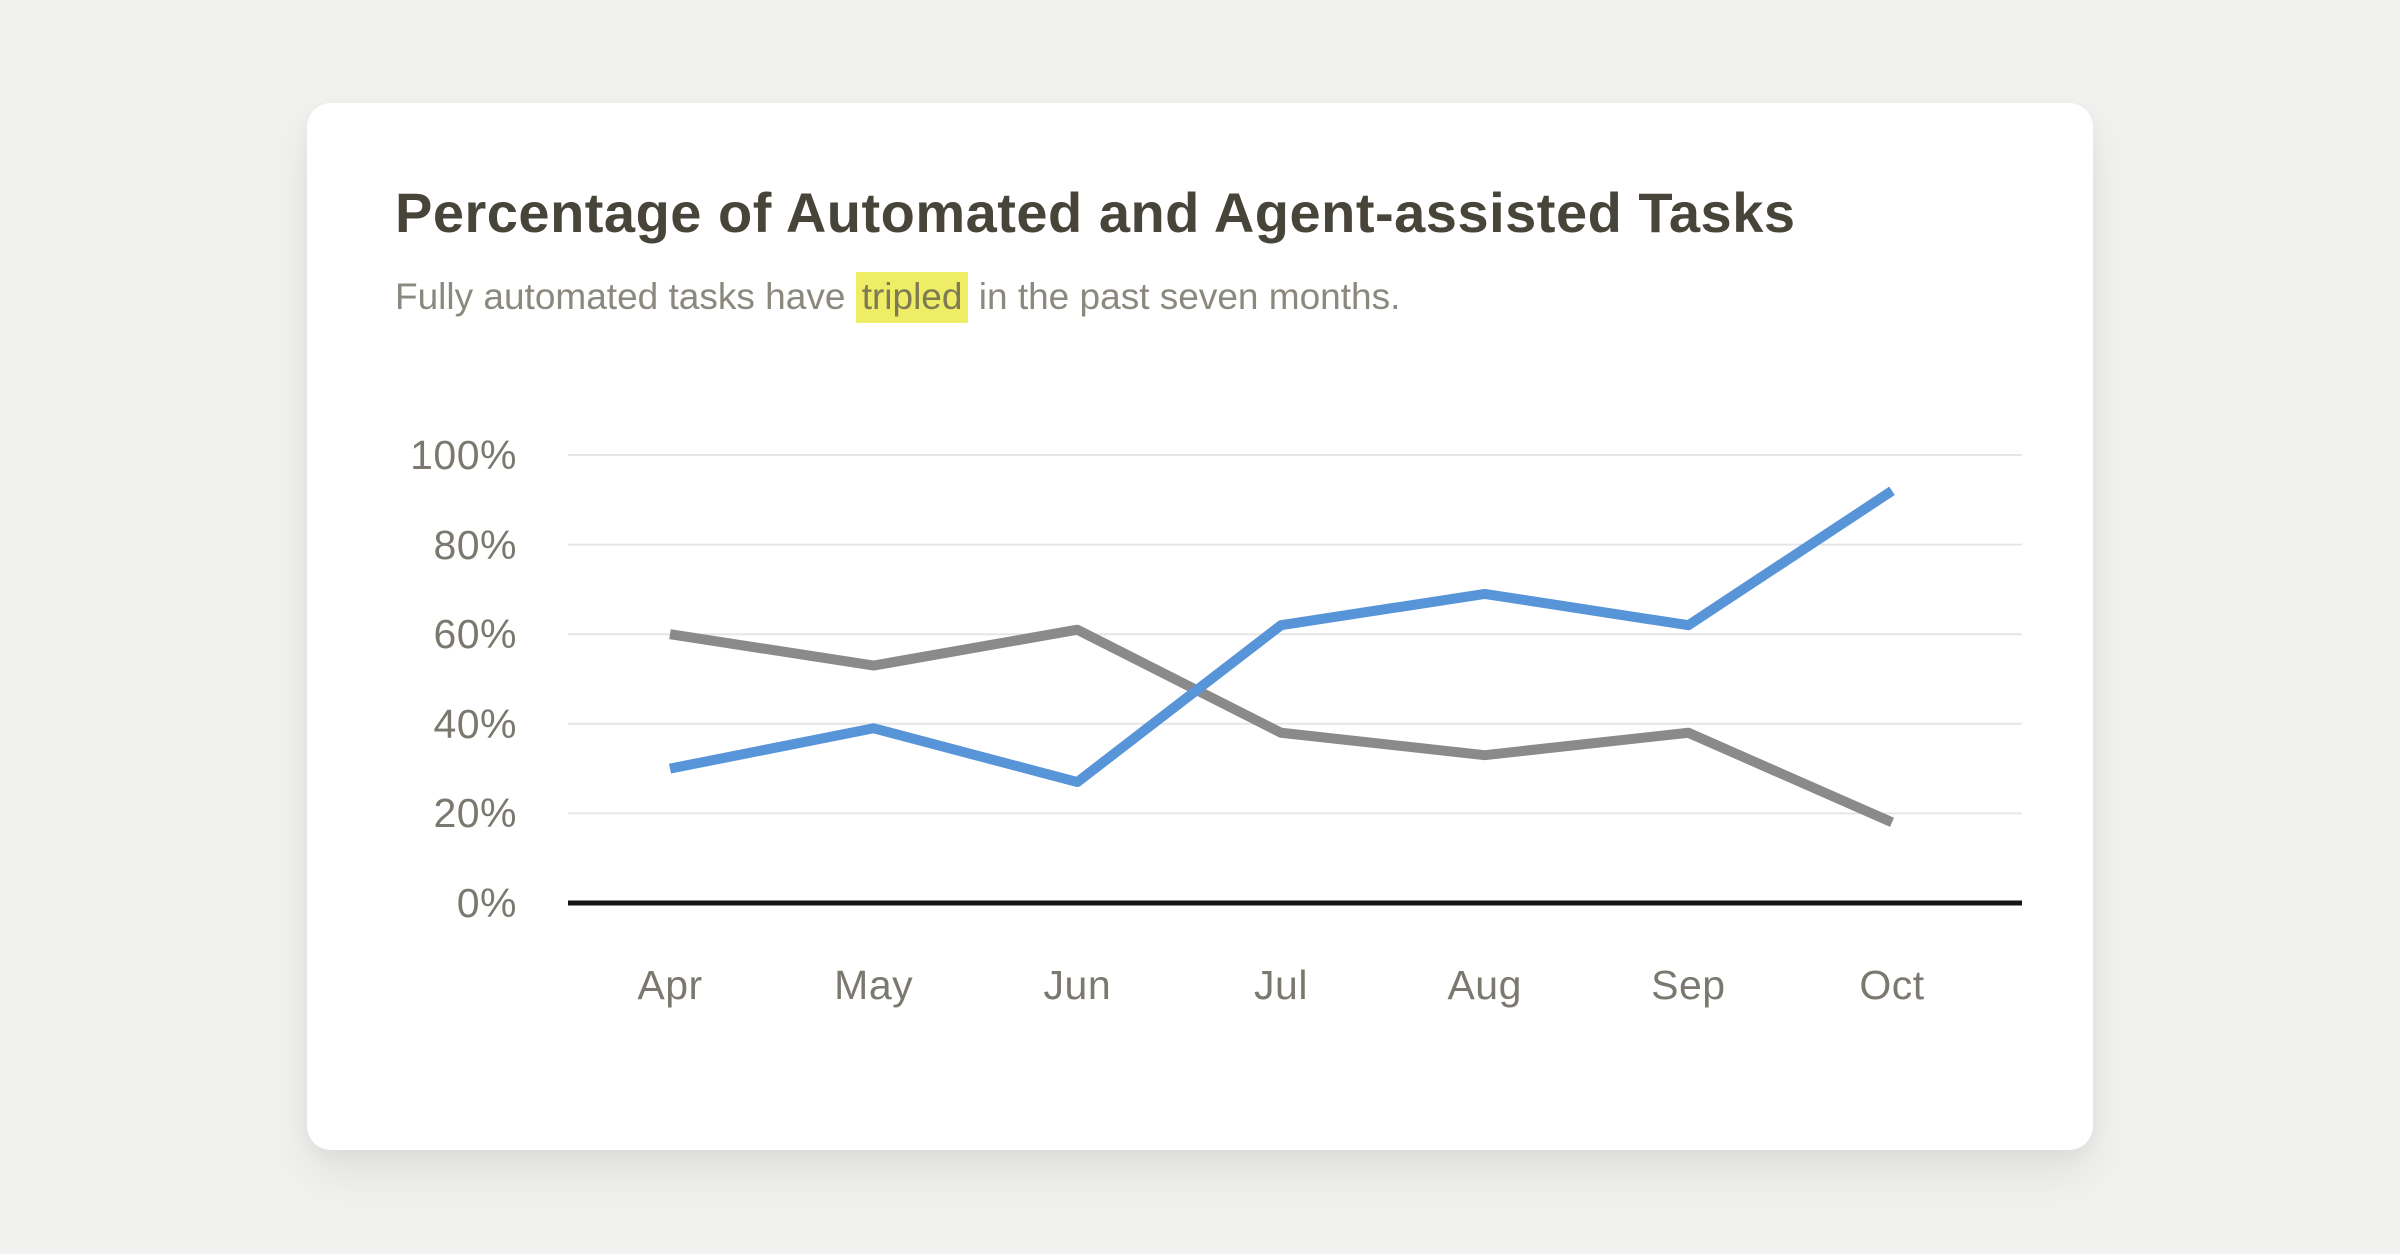 Image resolution: width=2400 pixels, height=1254 pixels. What do you see at coordinates (1892, 985) in the screenshot?
I see `x-tick-label: Oct` at bounding box center [1892, 985].